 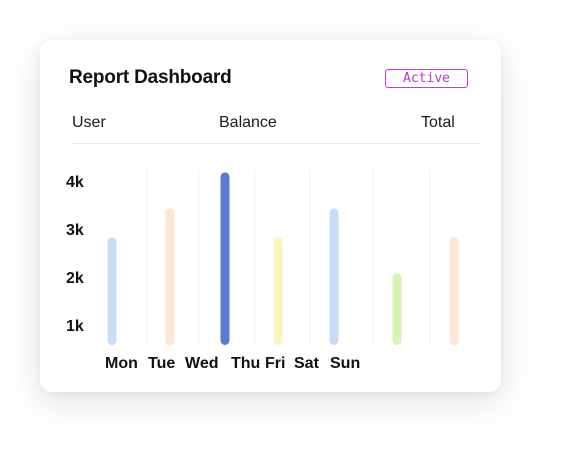 What do you see at coordinates (75, 230) in the screenshot?
I see `y-tick-label: 3k` at bounding box center [75, 230].